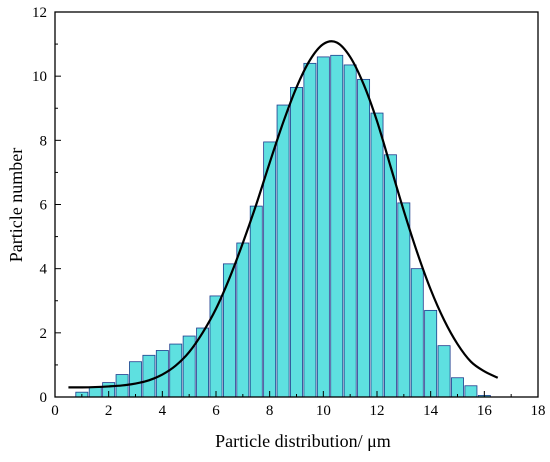  What do you see at coordinates (44, 334) in the screenshot?
I see `y-tick-label: 2` at bounding box center [44, 334].